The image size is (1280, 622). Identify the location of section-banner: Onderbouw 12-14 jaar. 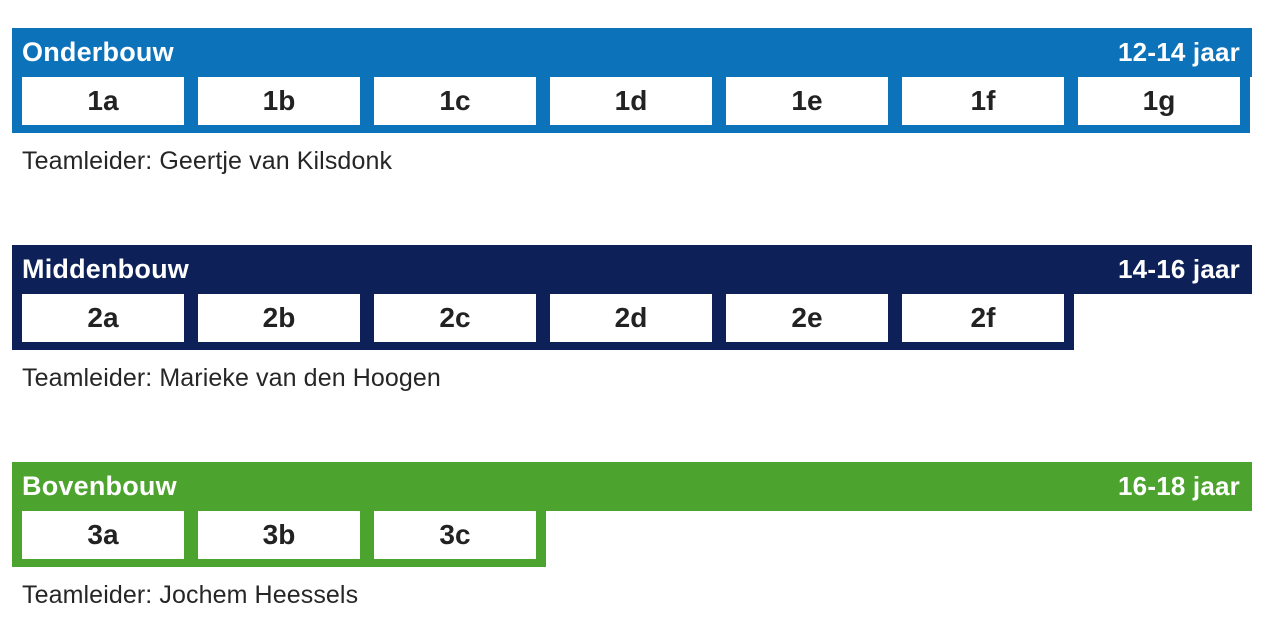
(632, 52).